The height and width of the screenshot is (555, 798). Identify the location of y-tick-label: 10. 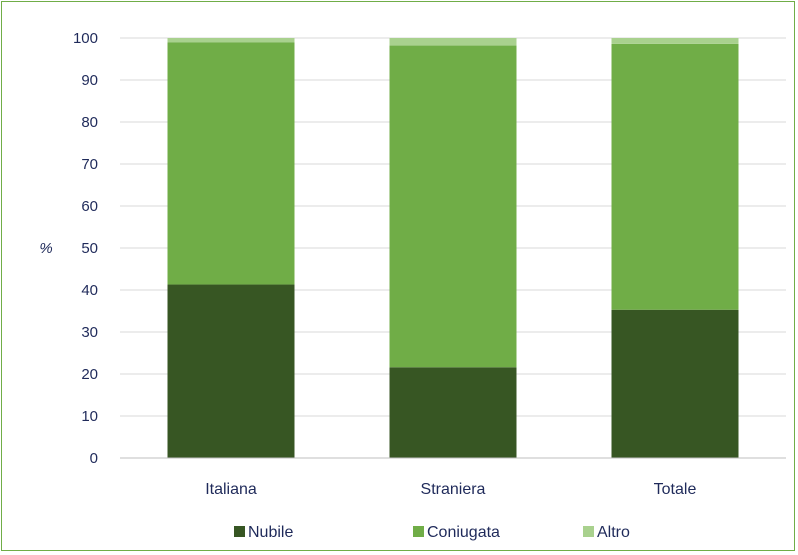
(89, 416).